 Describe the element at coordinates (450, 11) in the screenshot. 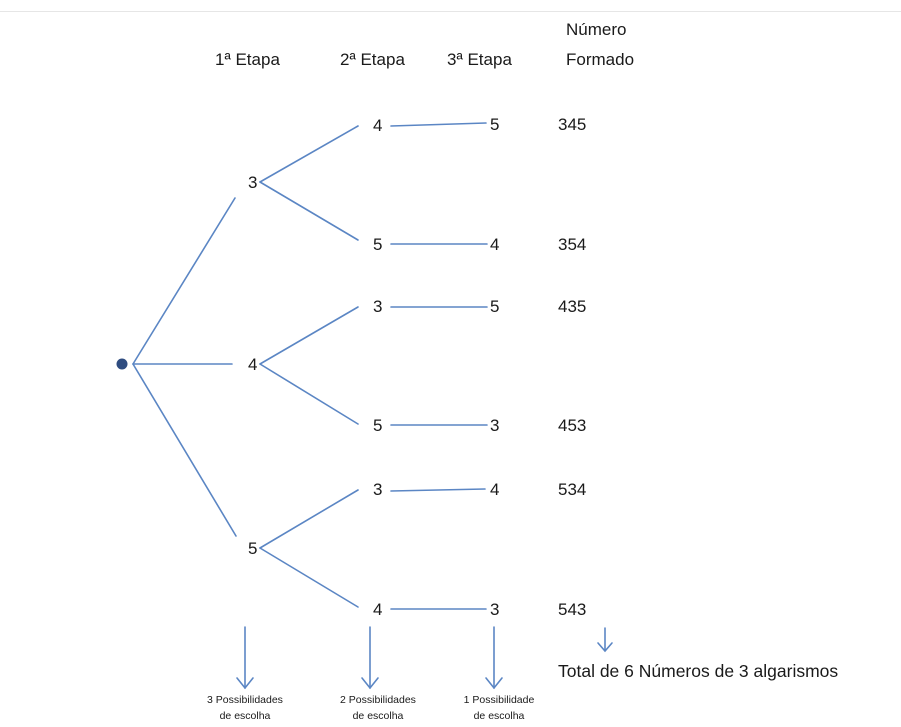

I see `top-divider` at that location.